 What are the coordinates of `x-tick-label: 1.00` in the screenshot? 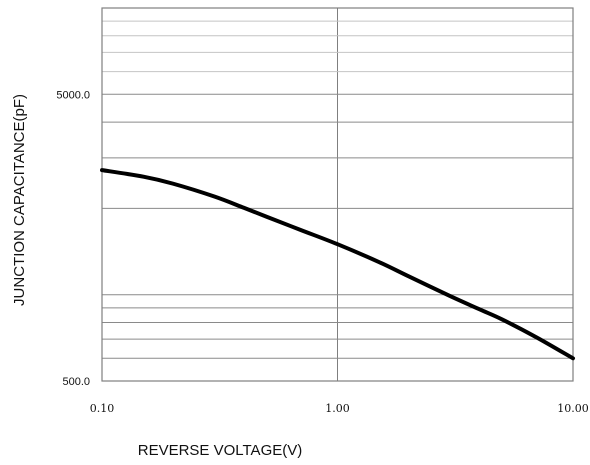 It's located at (337, 408).